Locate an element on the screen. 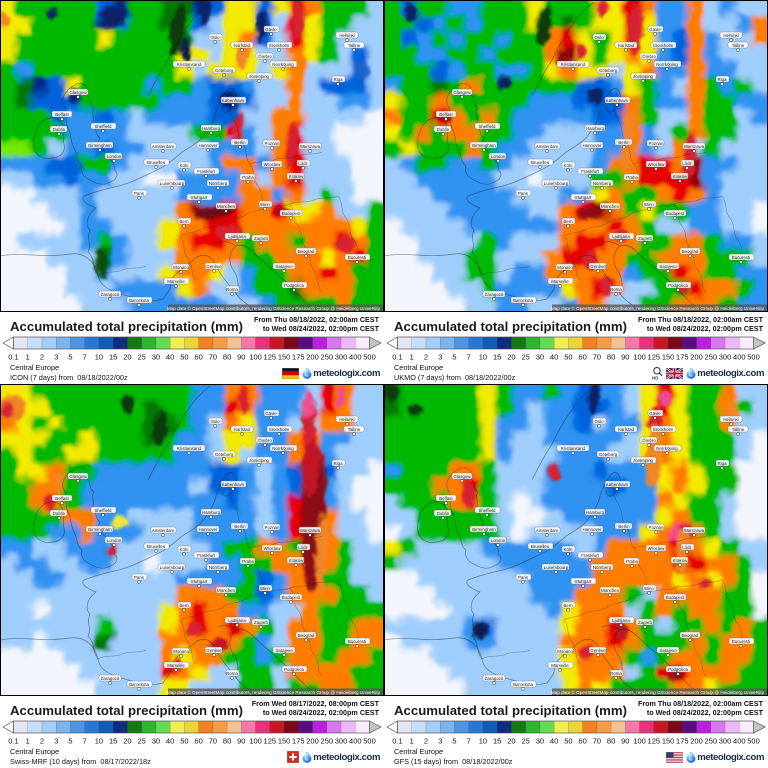 This screenshot has height=768, width=768. svg-text: Glasgow is located at coordinates (462, 476).